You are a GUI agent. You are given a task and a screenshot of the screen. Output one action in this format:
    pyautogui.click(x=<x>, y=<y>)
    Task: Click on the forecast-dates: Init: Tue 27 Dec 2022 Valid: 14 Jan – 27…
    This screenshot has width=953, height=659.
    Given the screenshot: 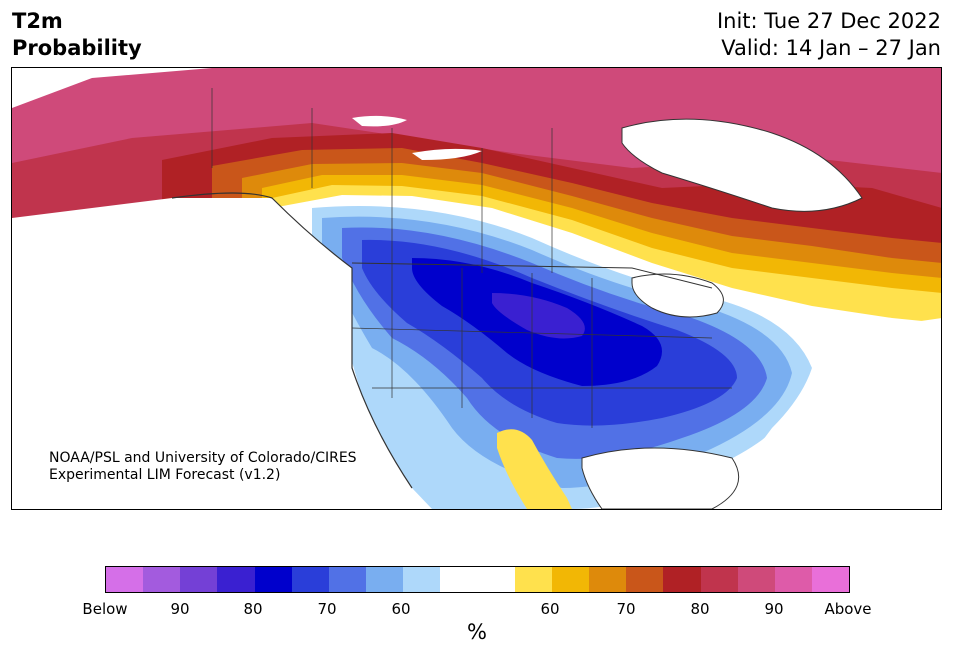 What is the action you would take?
    pyautogui.click(x=829, y=35)
    